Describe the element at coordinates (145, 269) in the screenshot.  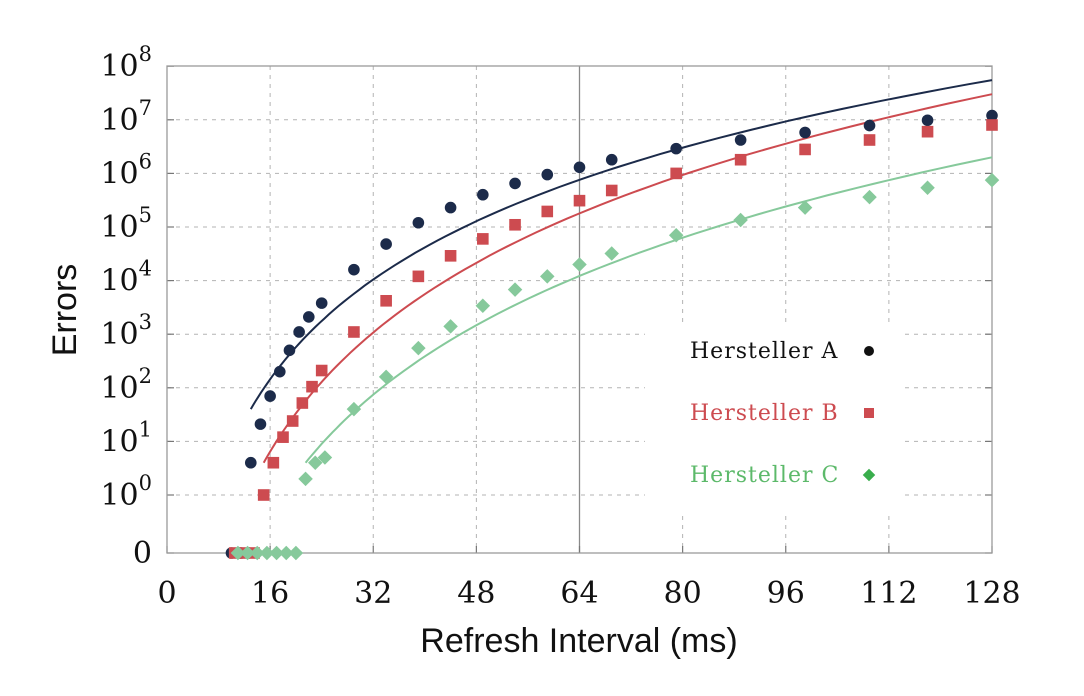
I see `y-tick-exponent: 4` at that location.